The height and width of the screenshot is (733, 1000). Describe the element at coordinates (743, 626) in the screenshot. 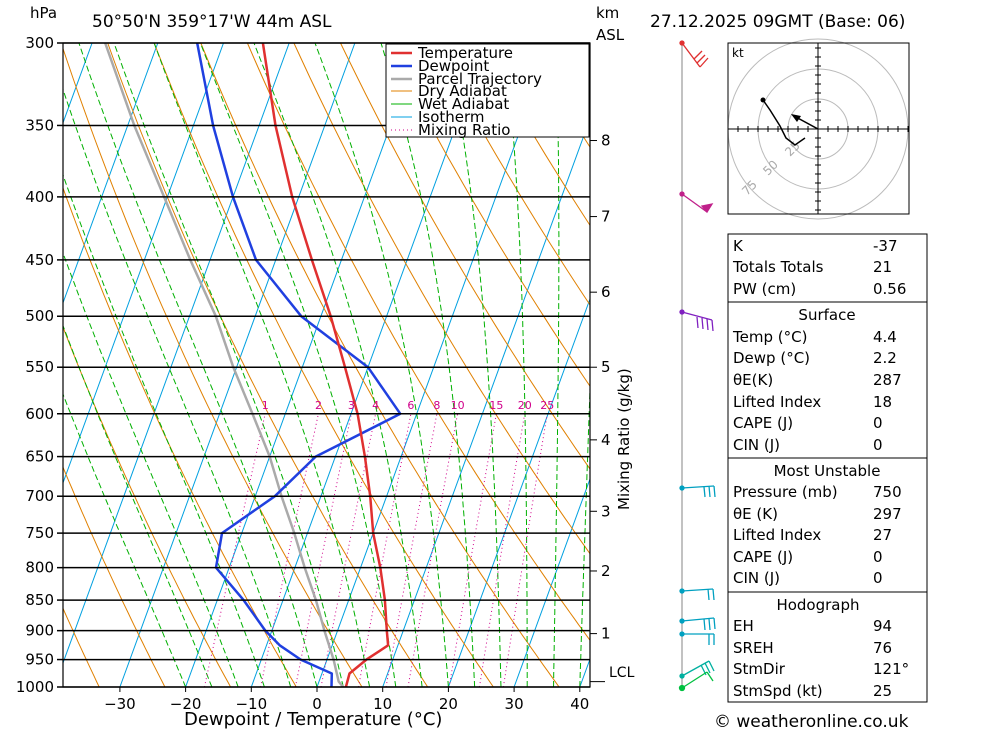

I see `eh-label: EH` at that location.